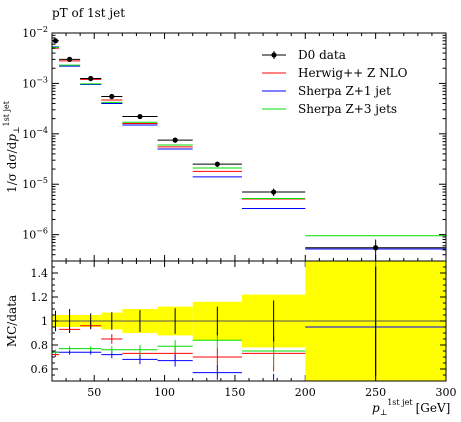 The image size is (461, 422). What do you see at coordinates (344, 91) in the screenshot?
I see `legend-label: Sherpa Z+1 jet` at bounding box center [344, 91].